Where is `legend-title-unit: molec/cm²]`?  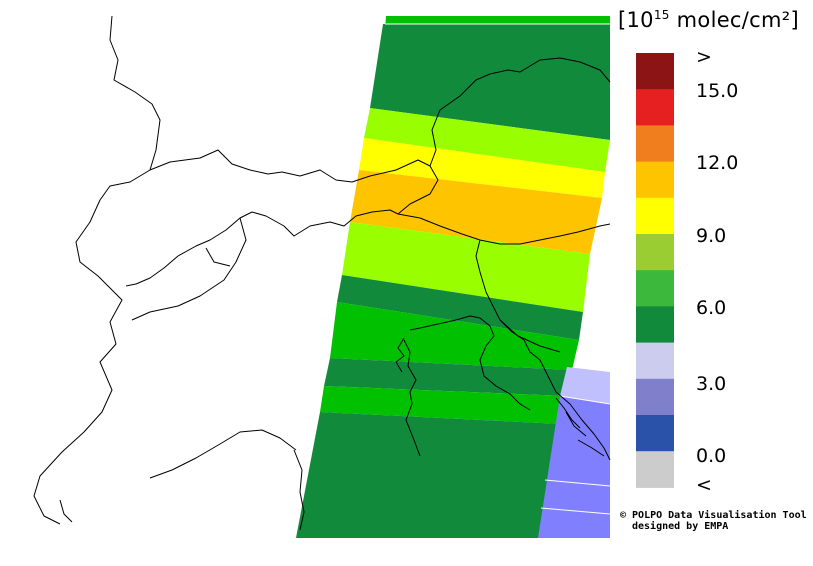 legend-title-unit: molec/cm²] is located at coordinates (734, 20).